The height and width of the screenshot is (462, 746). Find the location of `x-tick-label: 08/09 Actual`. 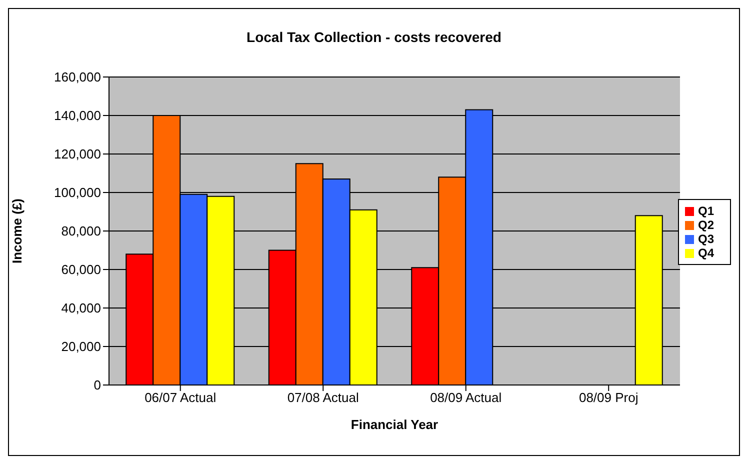

x-tick-label: 08/09 Actual is located at coordinates (466, 398).